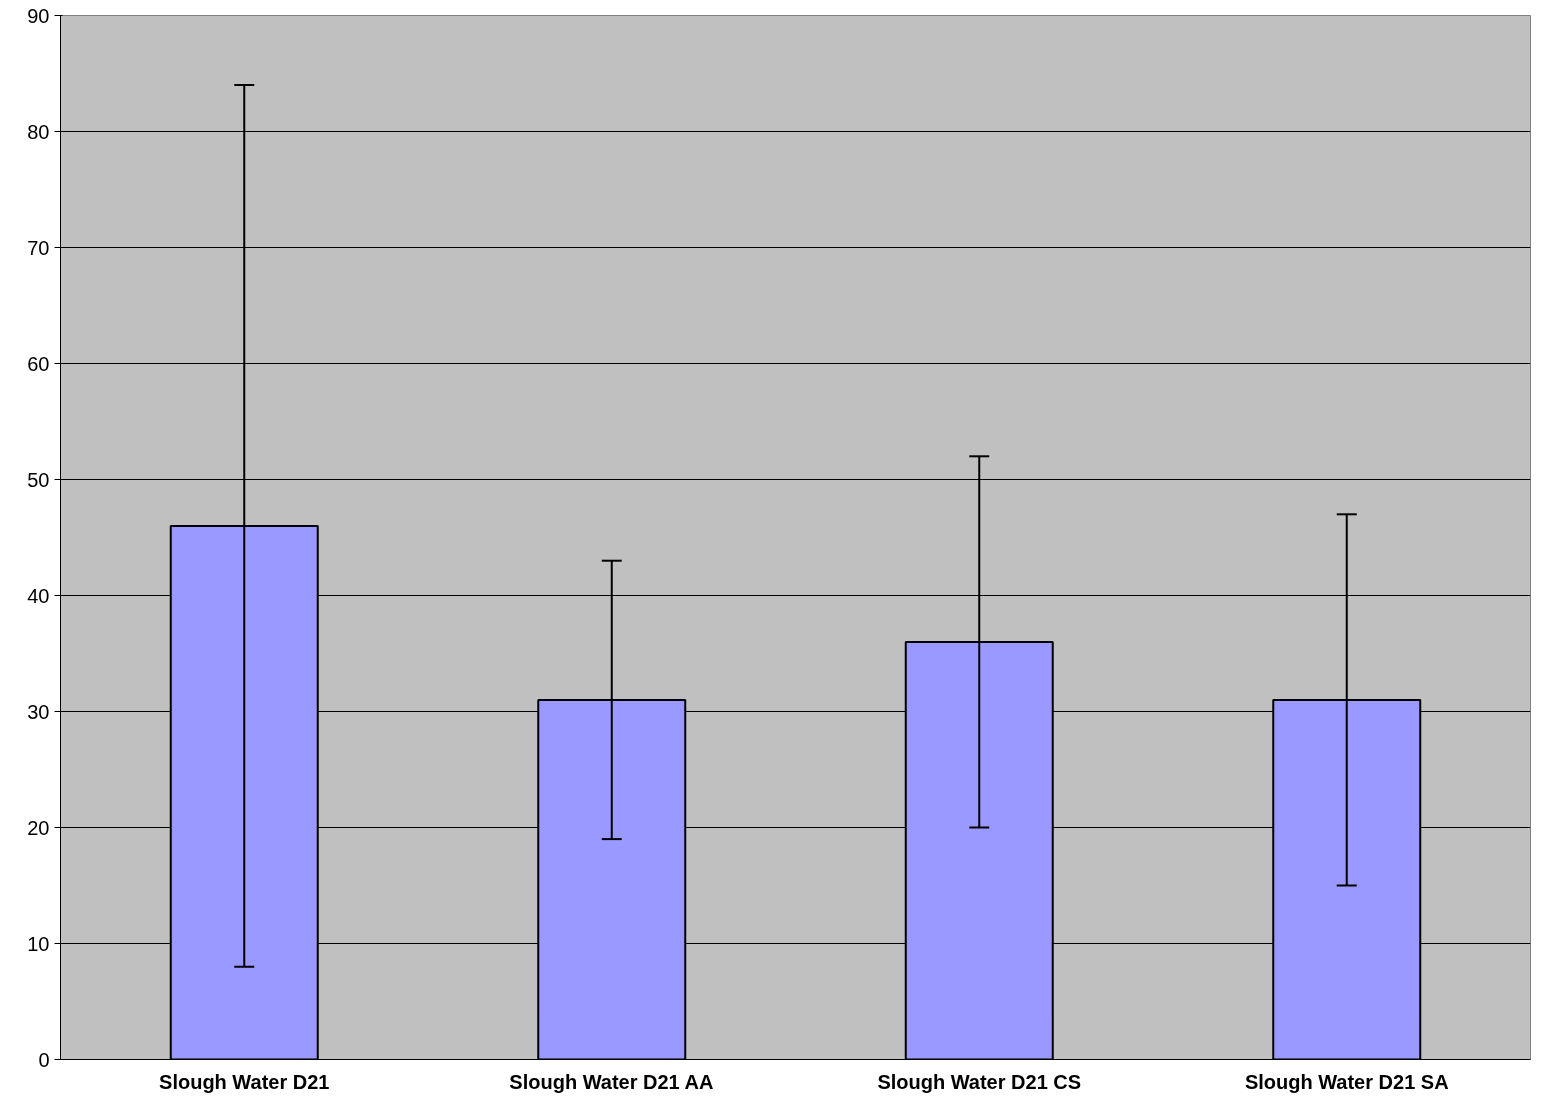  I want to click on y-tick-label: 0, so click(44, 1059).